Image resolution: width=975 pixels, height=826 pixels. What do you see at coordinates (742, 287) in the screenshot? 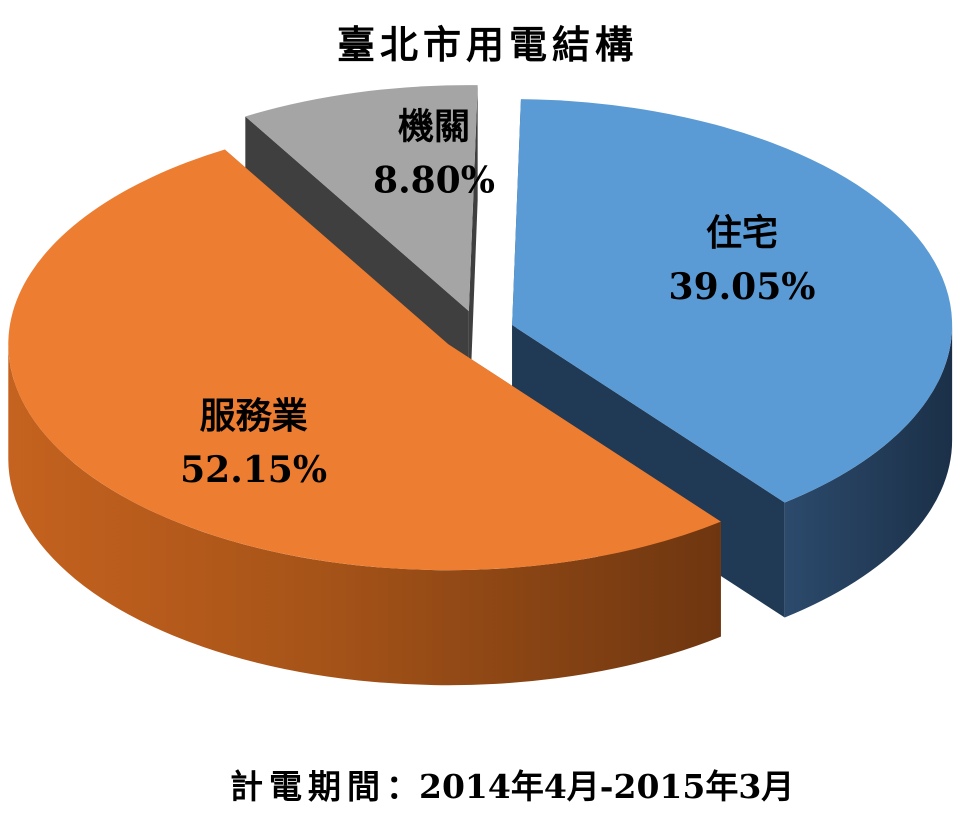
I see `slice-value-residential: 39.05%` at bounding box center [742, 287].